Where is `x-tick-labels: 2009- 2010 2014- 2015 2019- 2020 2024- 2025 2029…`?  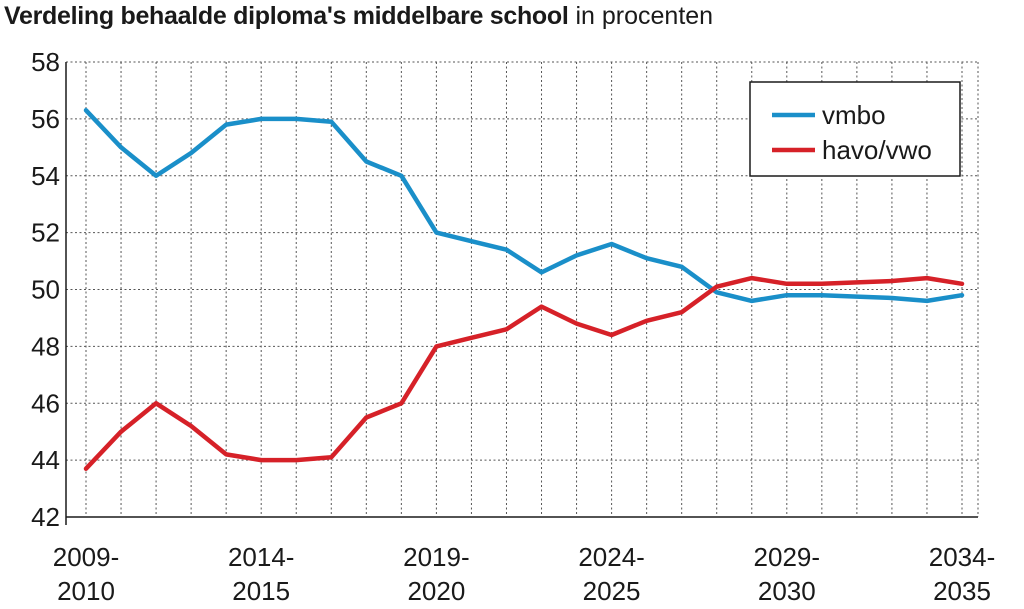
x-tick-labels: 2009- 2010 2014- 2015 2019- 2020 2024- 2025 2029… is located at coordinates (524, 574).